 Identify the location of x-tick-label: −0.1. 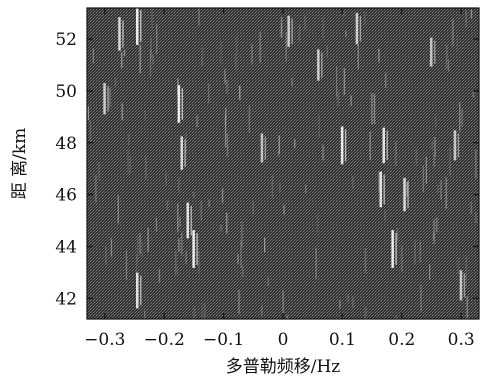
(223, 340).